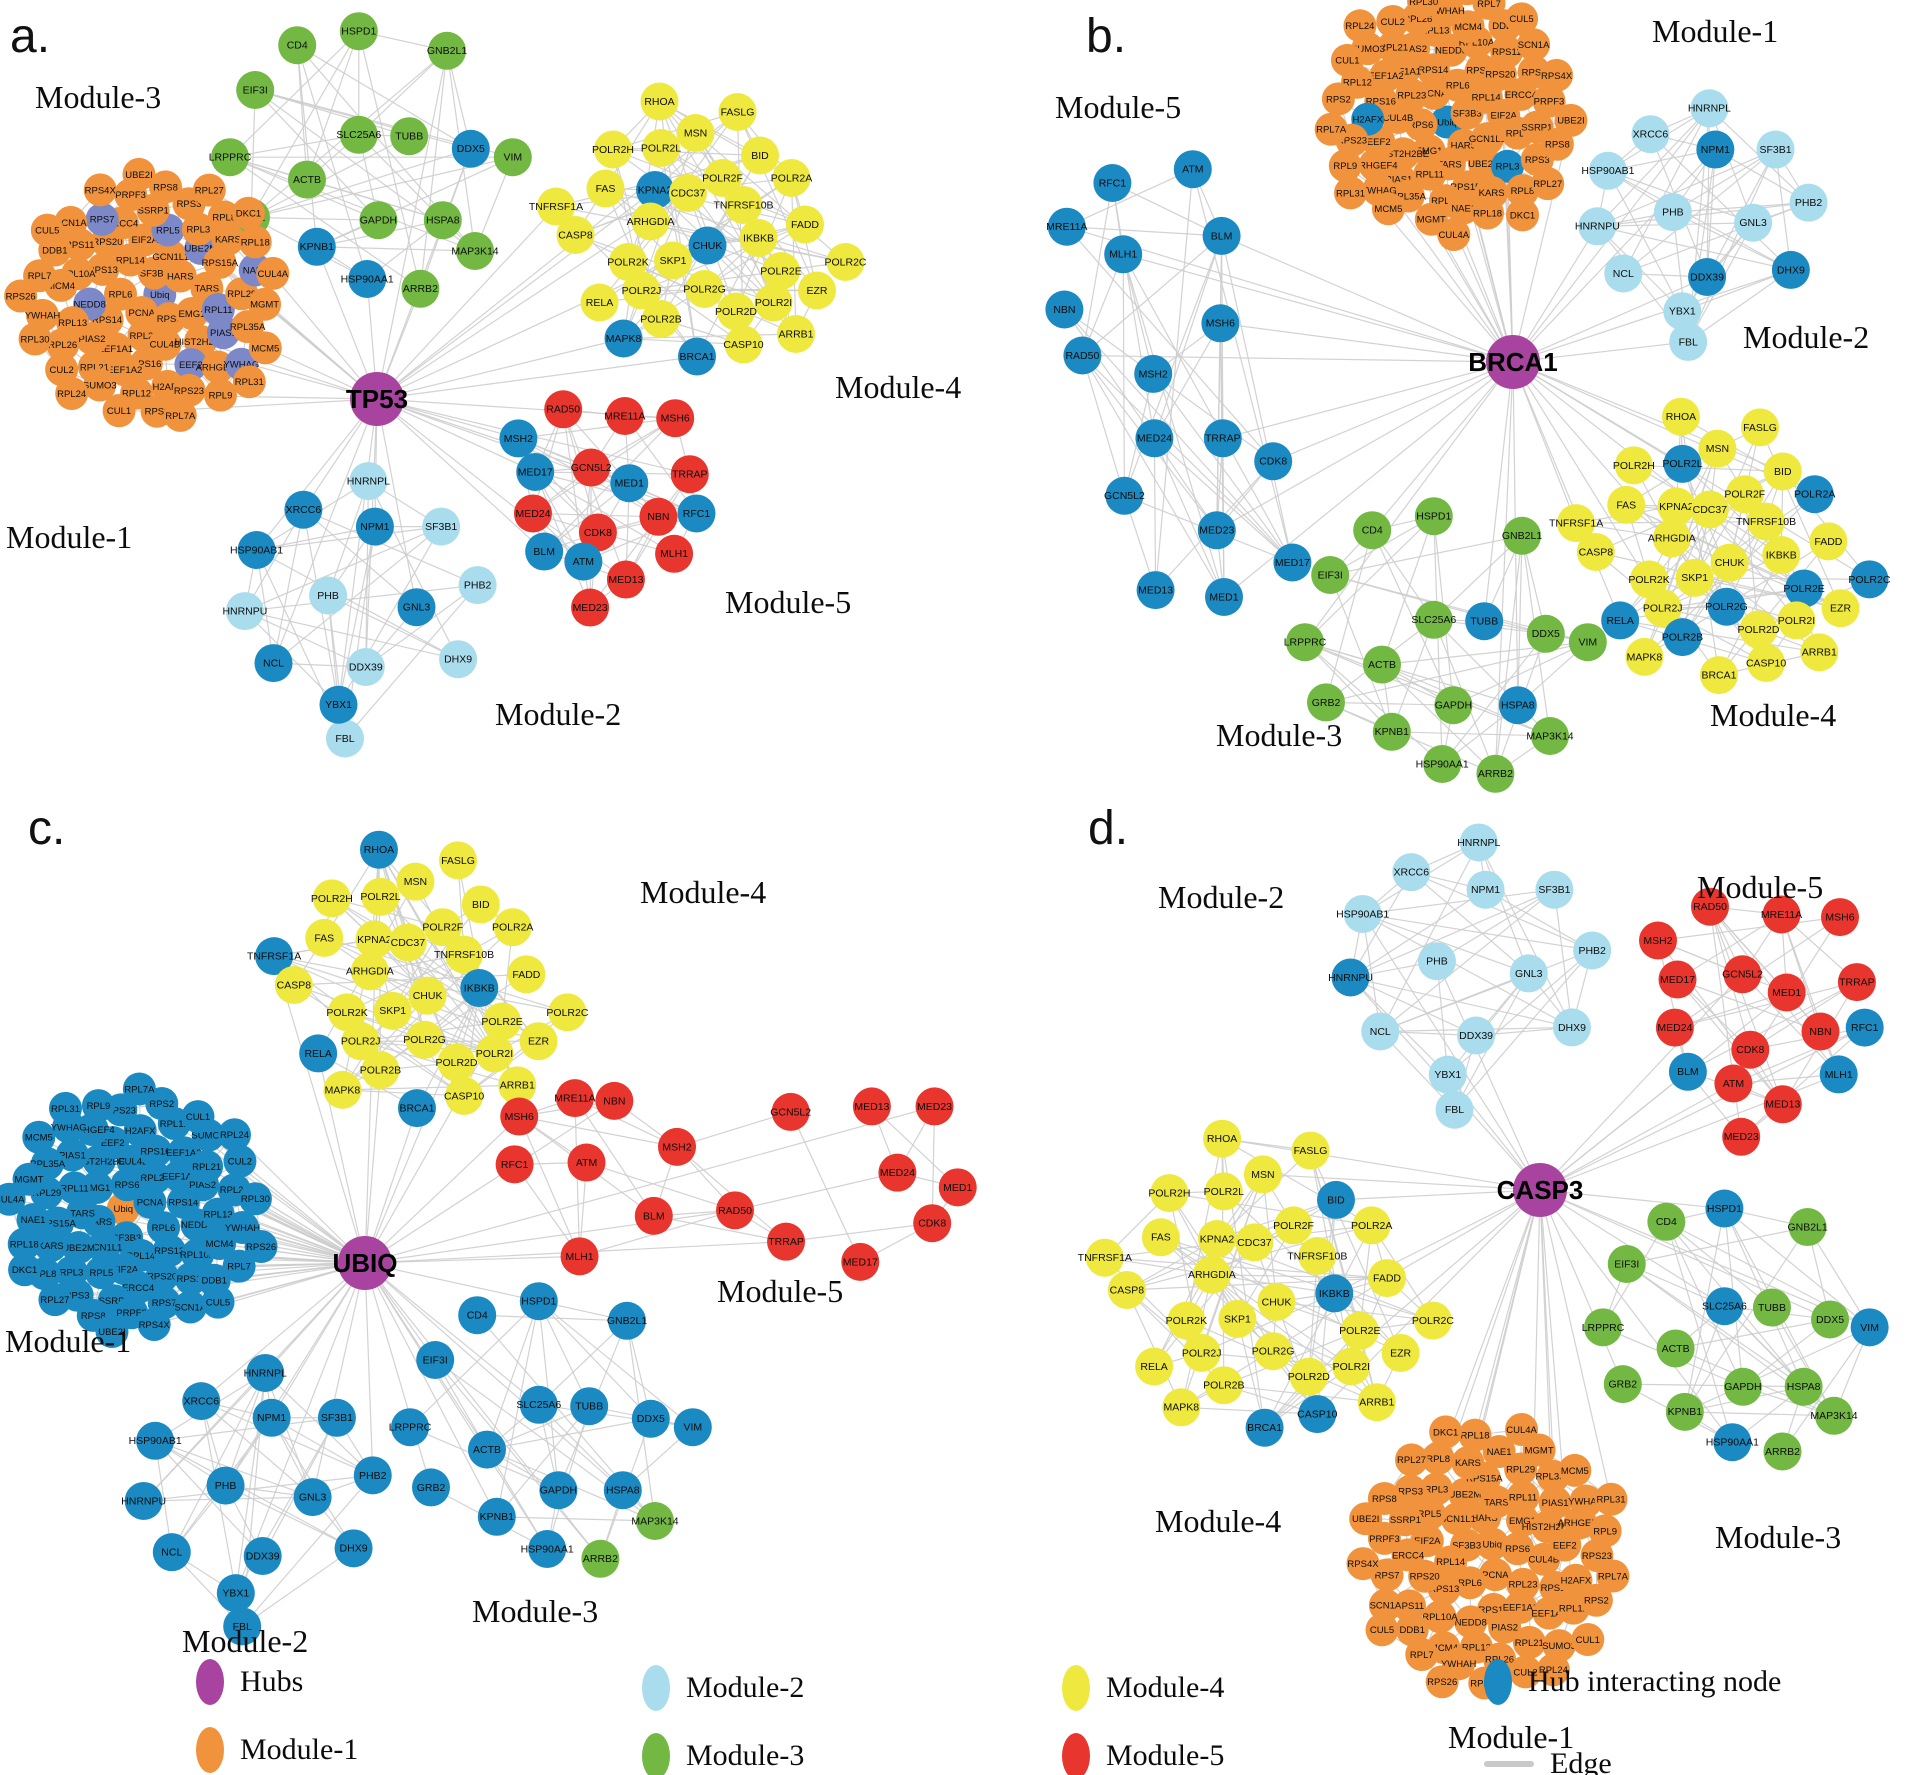  Describe the element at coordinates (722, 178) in the screenshot. I see `node-a-POLR2F` at that location.